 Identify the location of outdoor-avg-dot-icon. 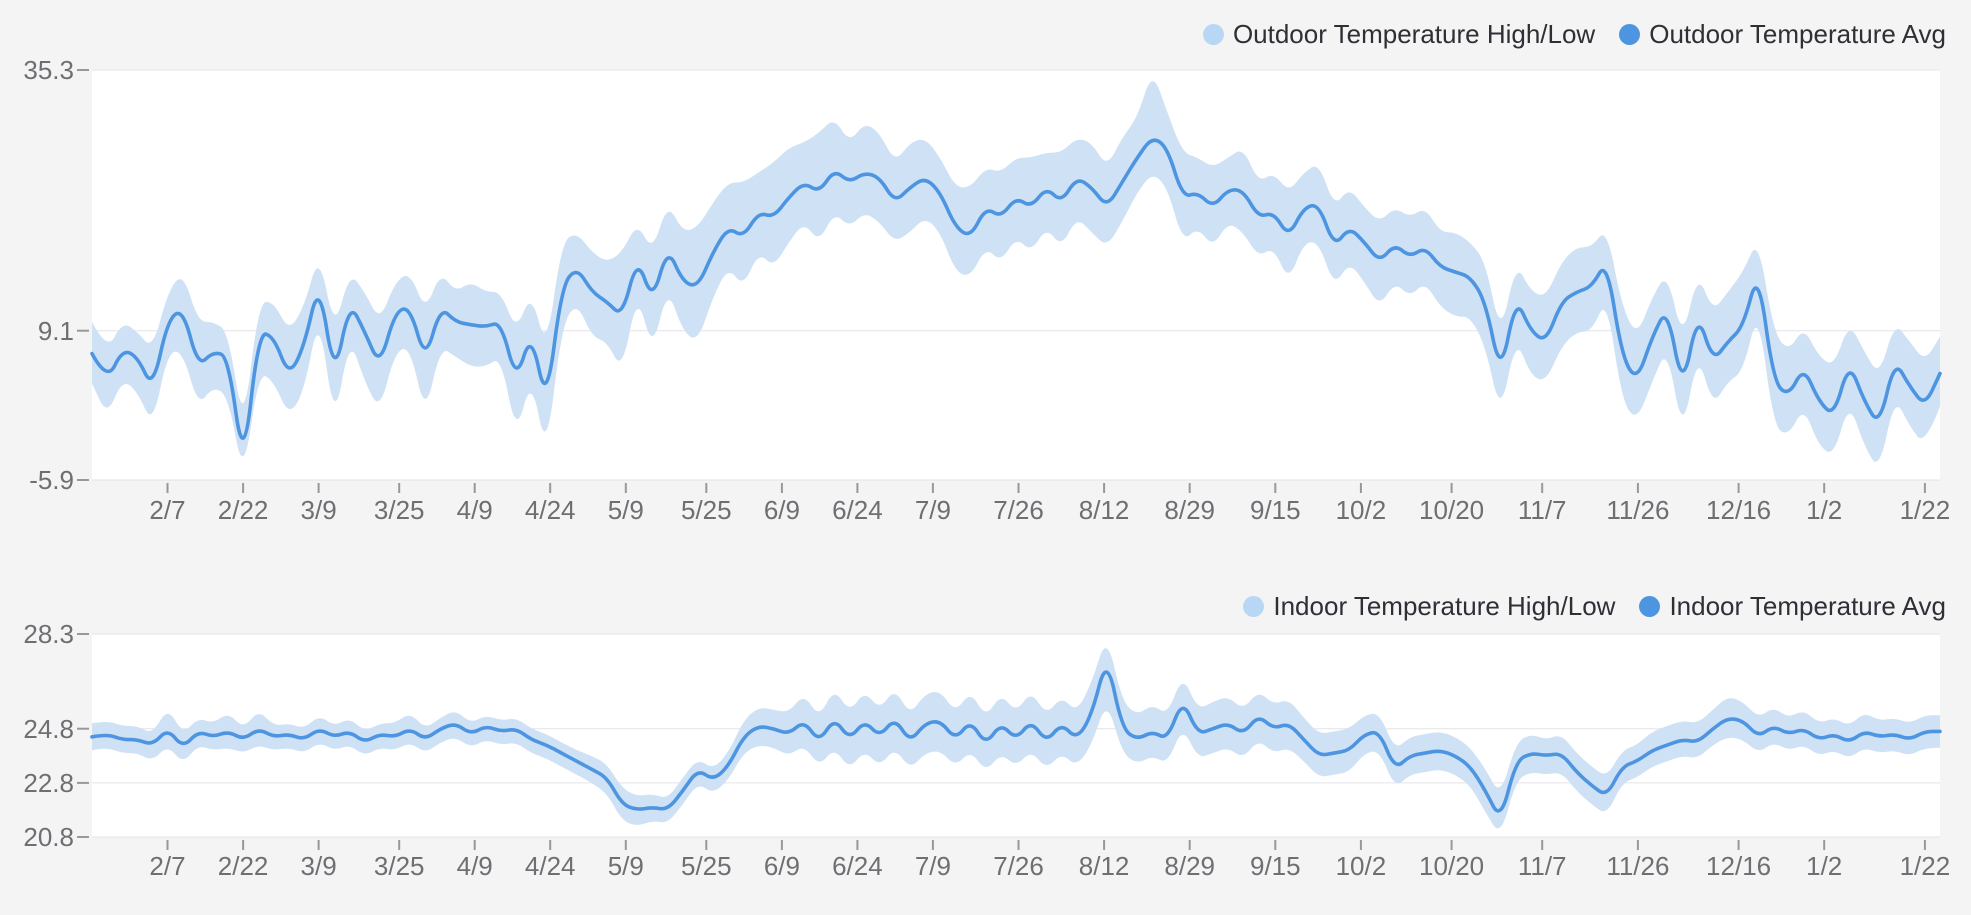
(1630, 34).